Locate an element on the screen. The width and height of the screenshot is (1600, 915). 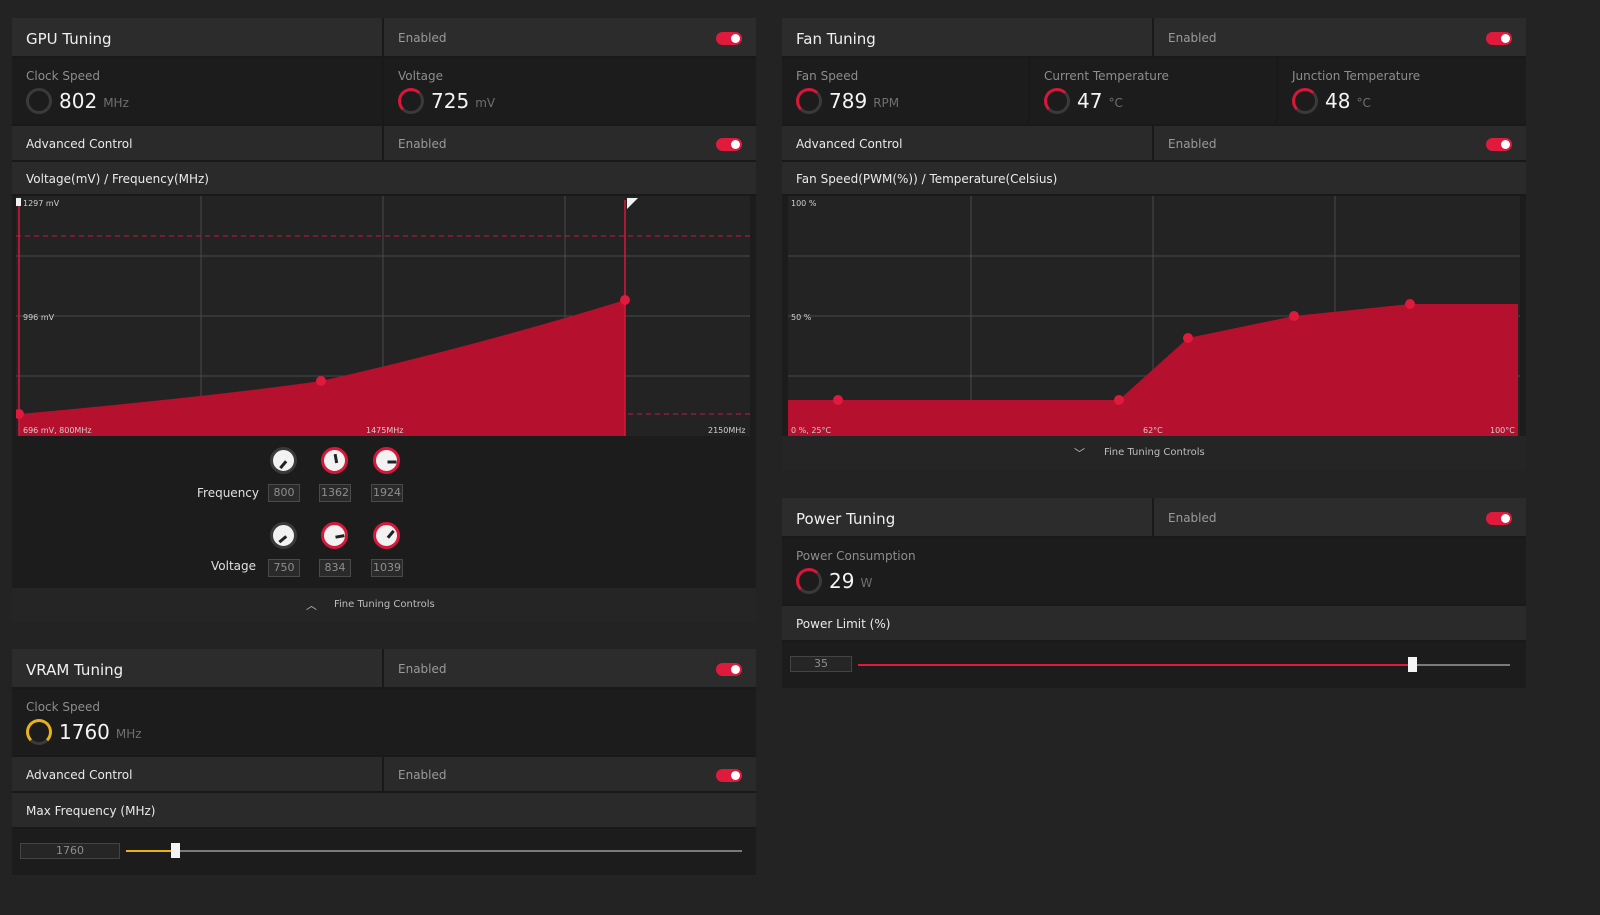
clock-speed-label: Clock Speed is located at coordinates (63, 76).